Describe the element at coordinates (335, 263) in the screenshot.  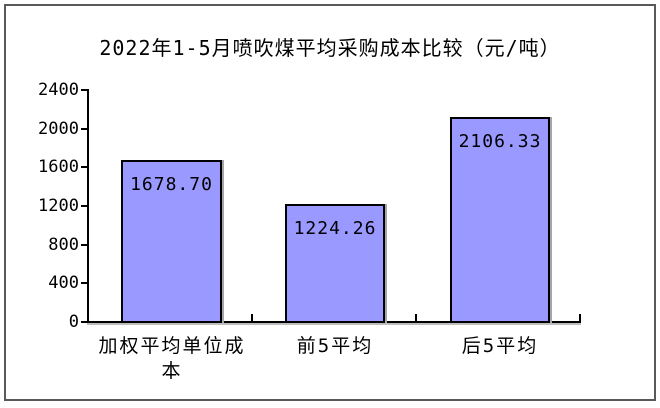
I see `bar-first-5-average: 1224.26` at that location.